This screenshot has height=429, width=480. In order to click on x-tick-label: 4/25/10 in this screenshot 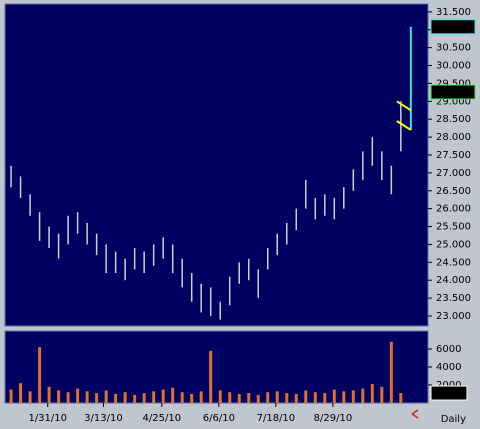, I will do `click(162, 418)`.